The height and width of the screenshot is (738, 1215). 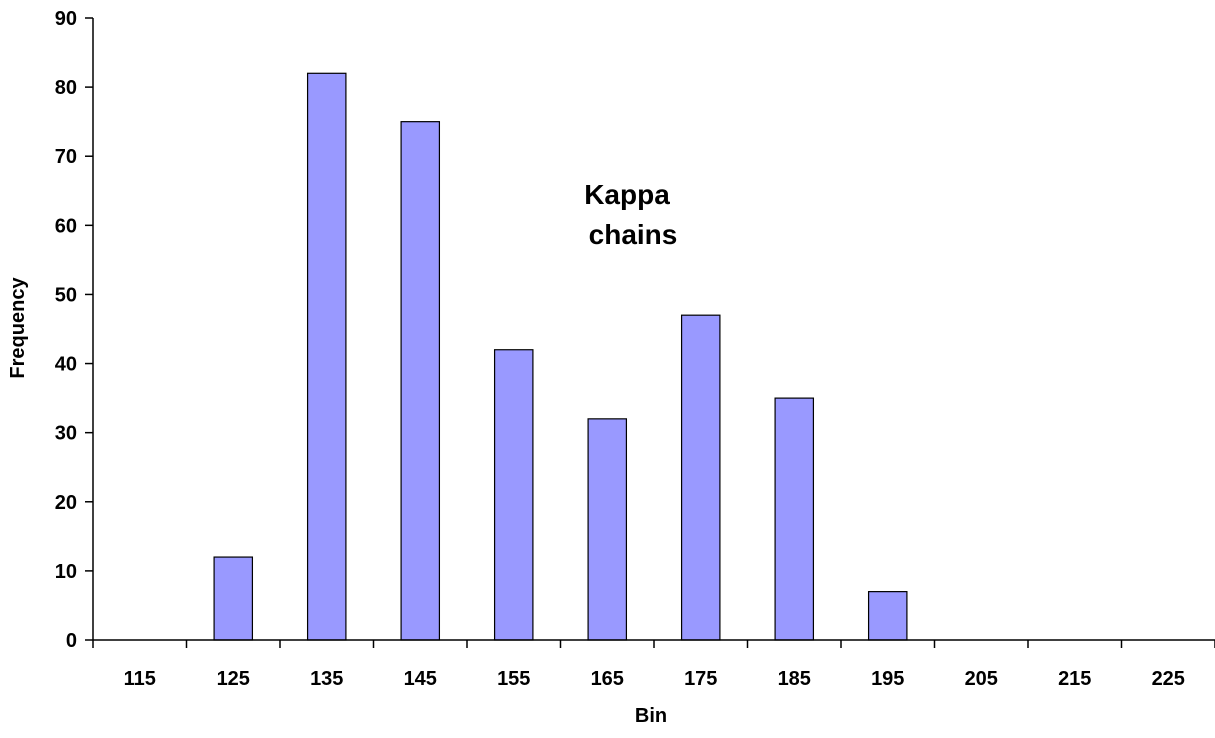 What do you see at coordinates (66, 365) in the screenshot?
I see `y-tick-label: 40` at bounding box center [66, 365].